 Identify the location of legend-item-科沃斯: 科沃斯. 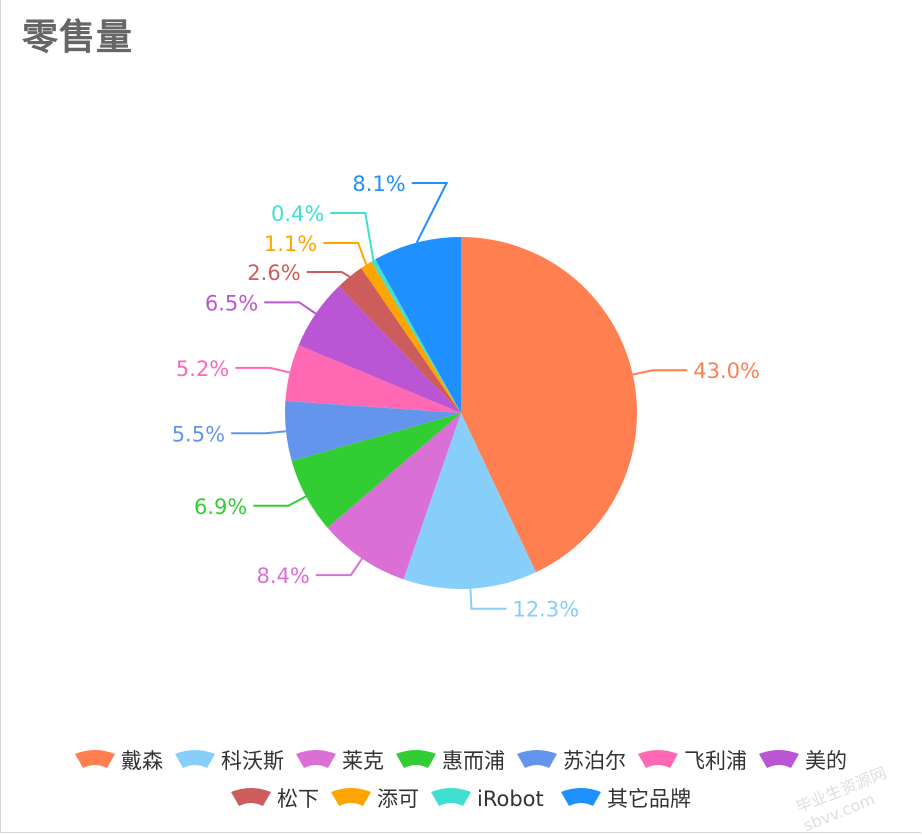
(229, 761).